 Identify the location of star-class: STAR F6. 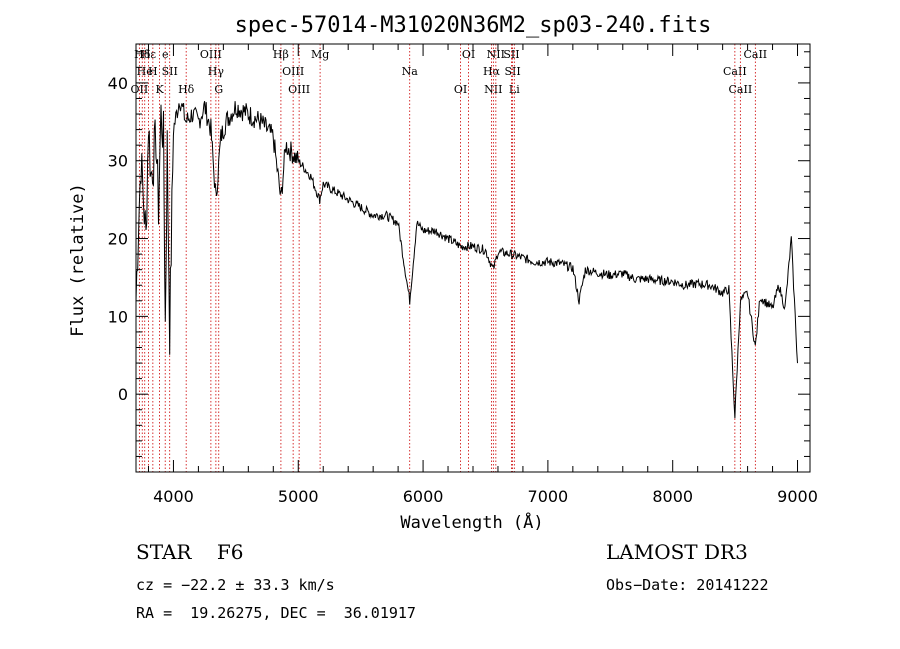
(190, 552).